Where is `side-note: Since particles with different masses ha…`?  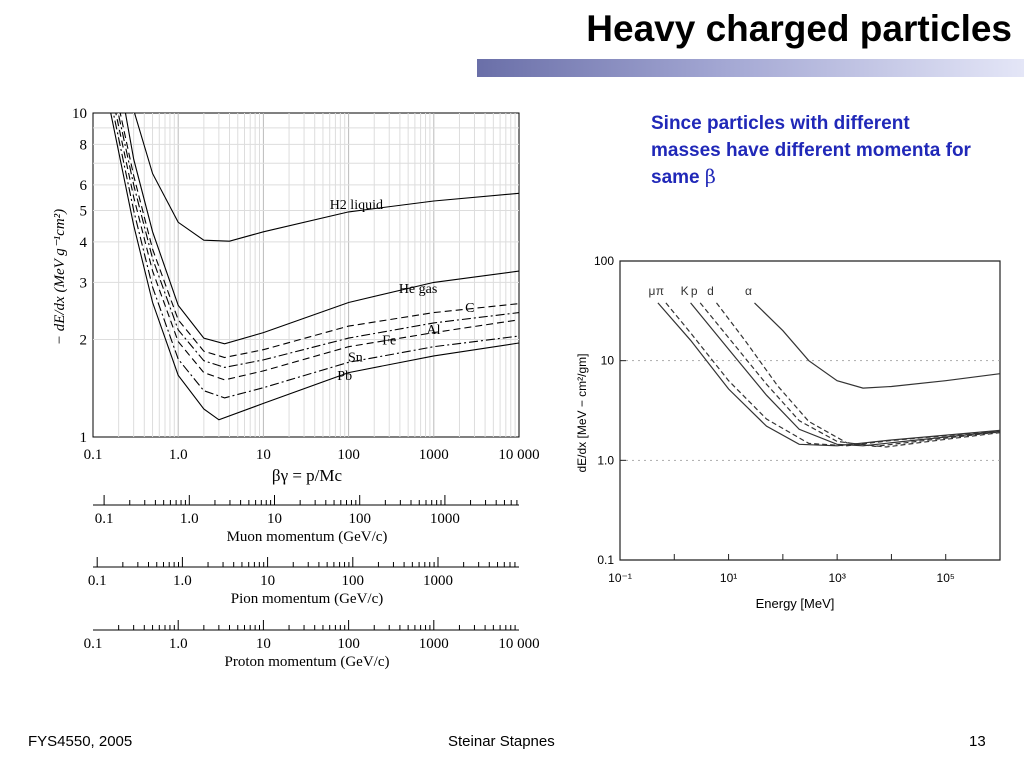
side-note: Since particles with different masses ha… is located at coordinates (816, 150).